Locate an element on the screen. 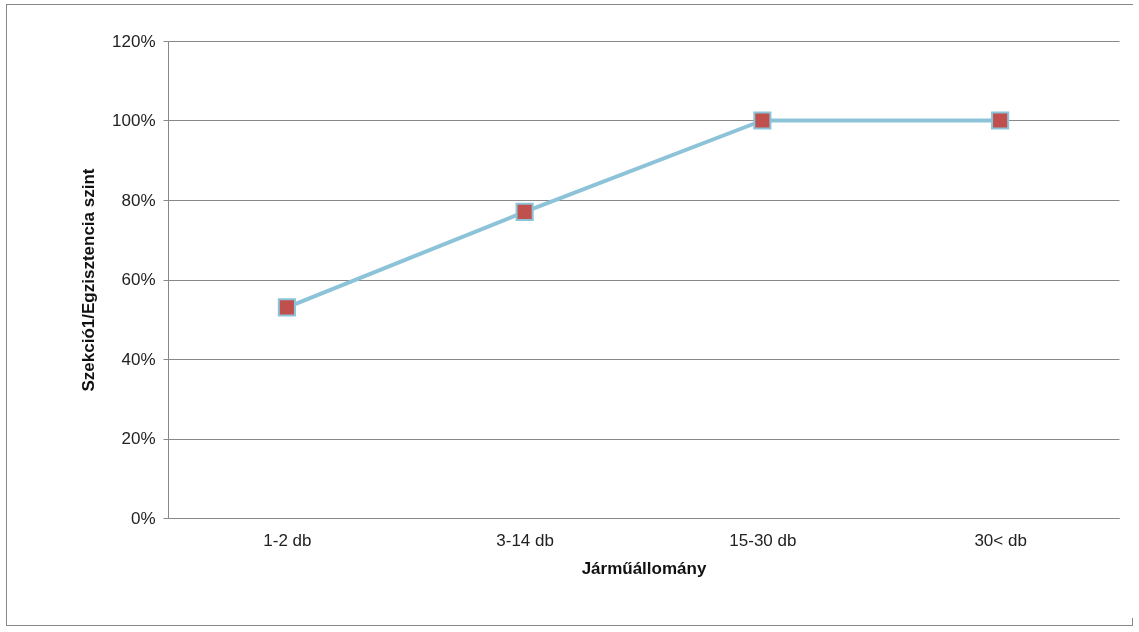 Image resolution: width=1139 pixels, height=632 pixels. x-tick-label: 3-14 db is located at coordinates (525, 540).